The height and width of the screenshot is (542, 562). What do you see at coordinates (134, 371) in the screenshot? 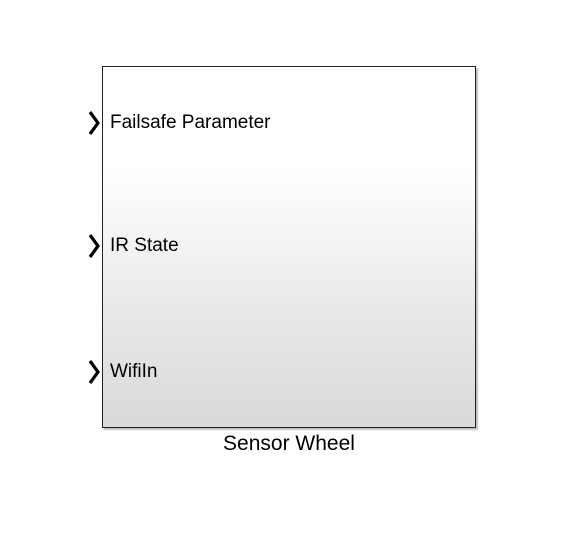
I see `input-port-label: WifiIn` at bounding box center [134, 371].